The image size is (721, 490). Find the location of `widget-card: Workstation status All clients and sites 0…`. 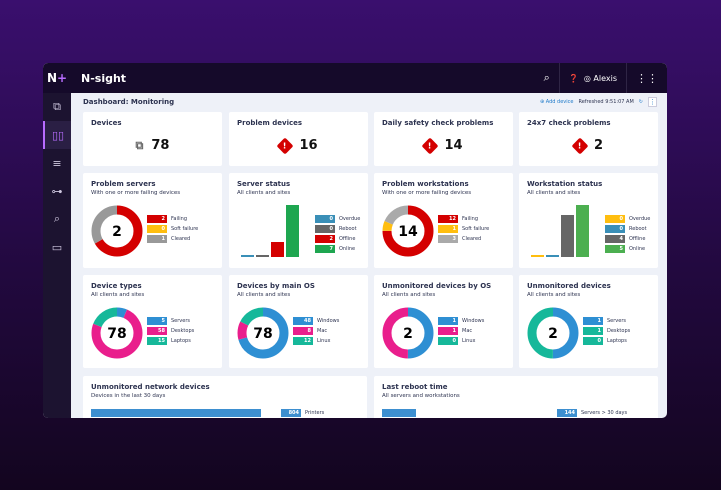

widget-card: Workstation status All clients and sites 0… is located at coordinates (588, 220).